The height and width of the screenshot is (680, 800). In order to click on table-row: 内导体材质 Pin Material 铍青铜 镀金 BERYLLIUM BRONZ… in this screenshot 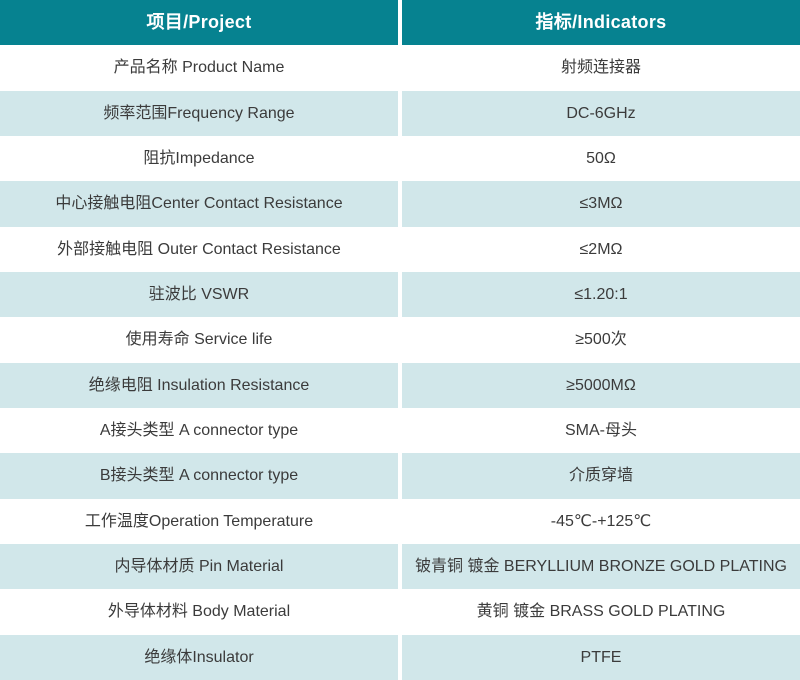, I will do `click(400, 566)`.